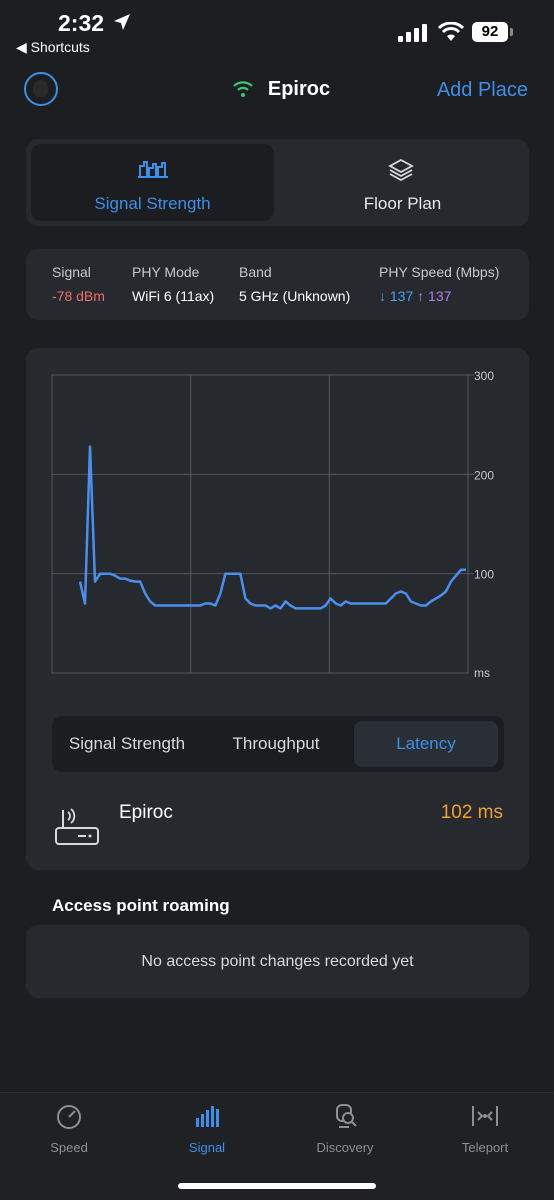 This screenshot has width=554, height=1200. What do you see at coordinates (277, 1186) in the screenshot?
I see `home-indicator` at bounding box center [277, 1186].